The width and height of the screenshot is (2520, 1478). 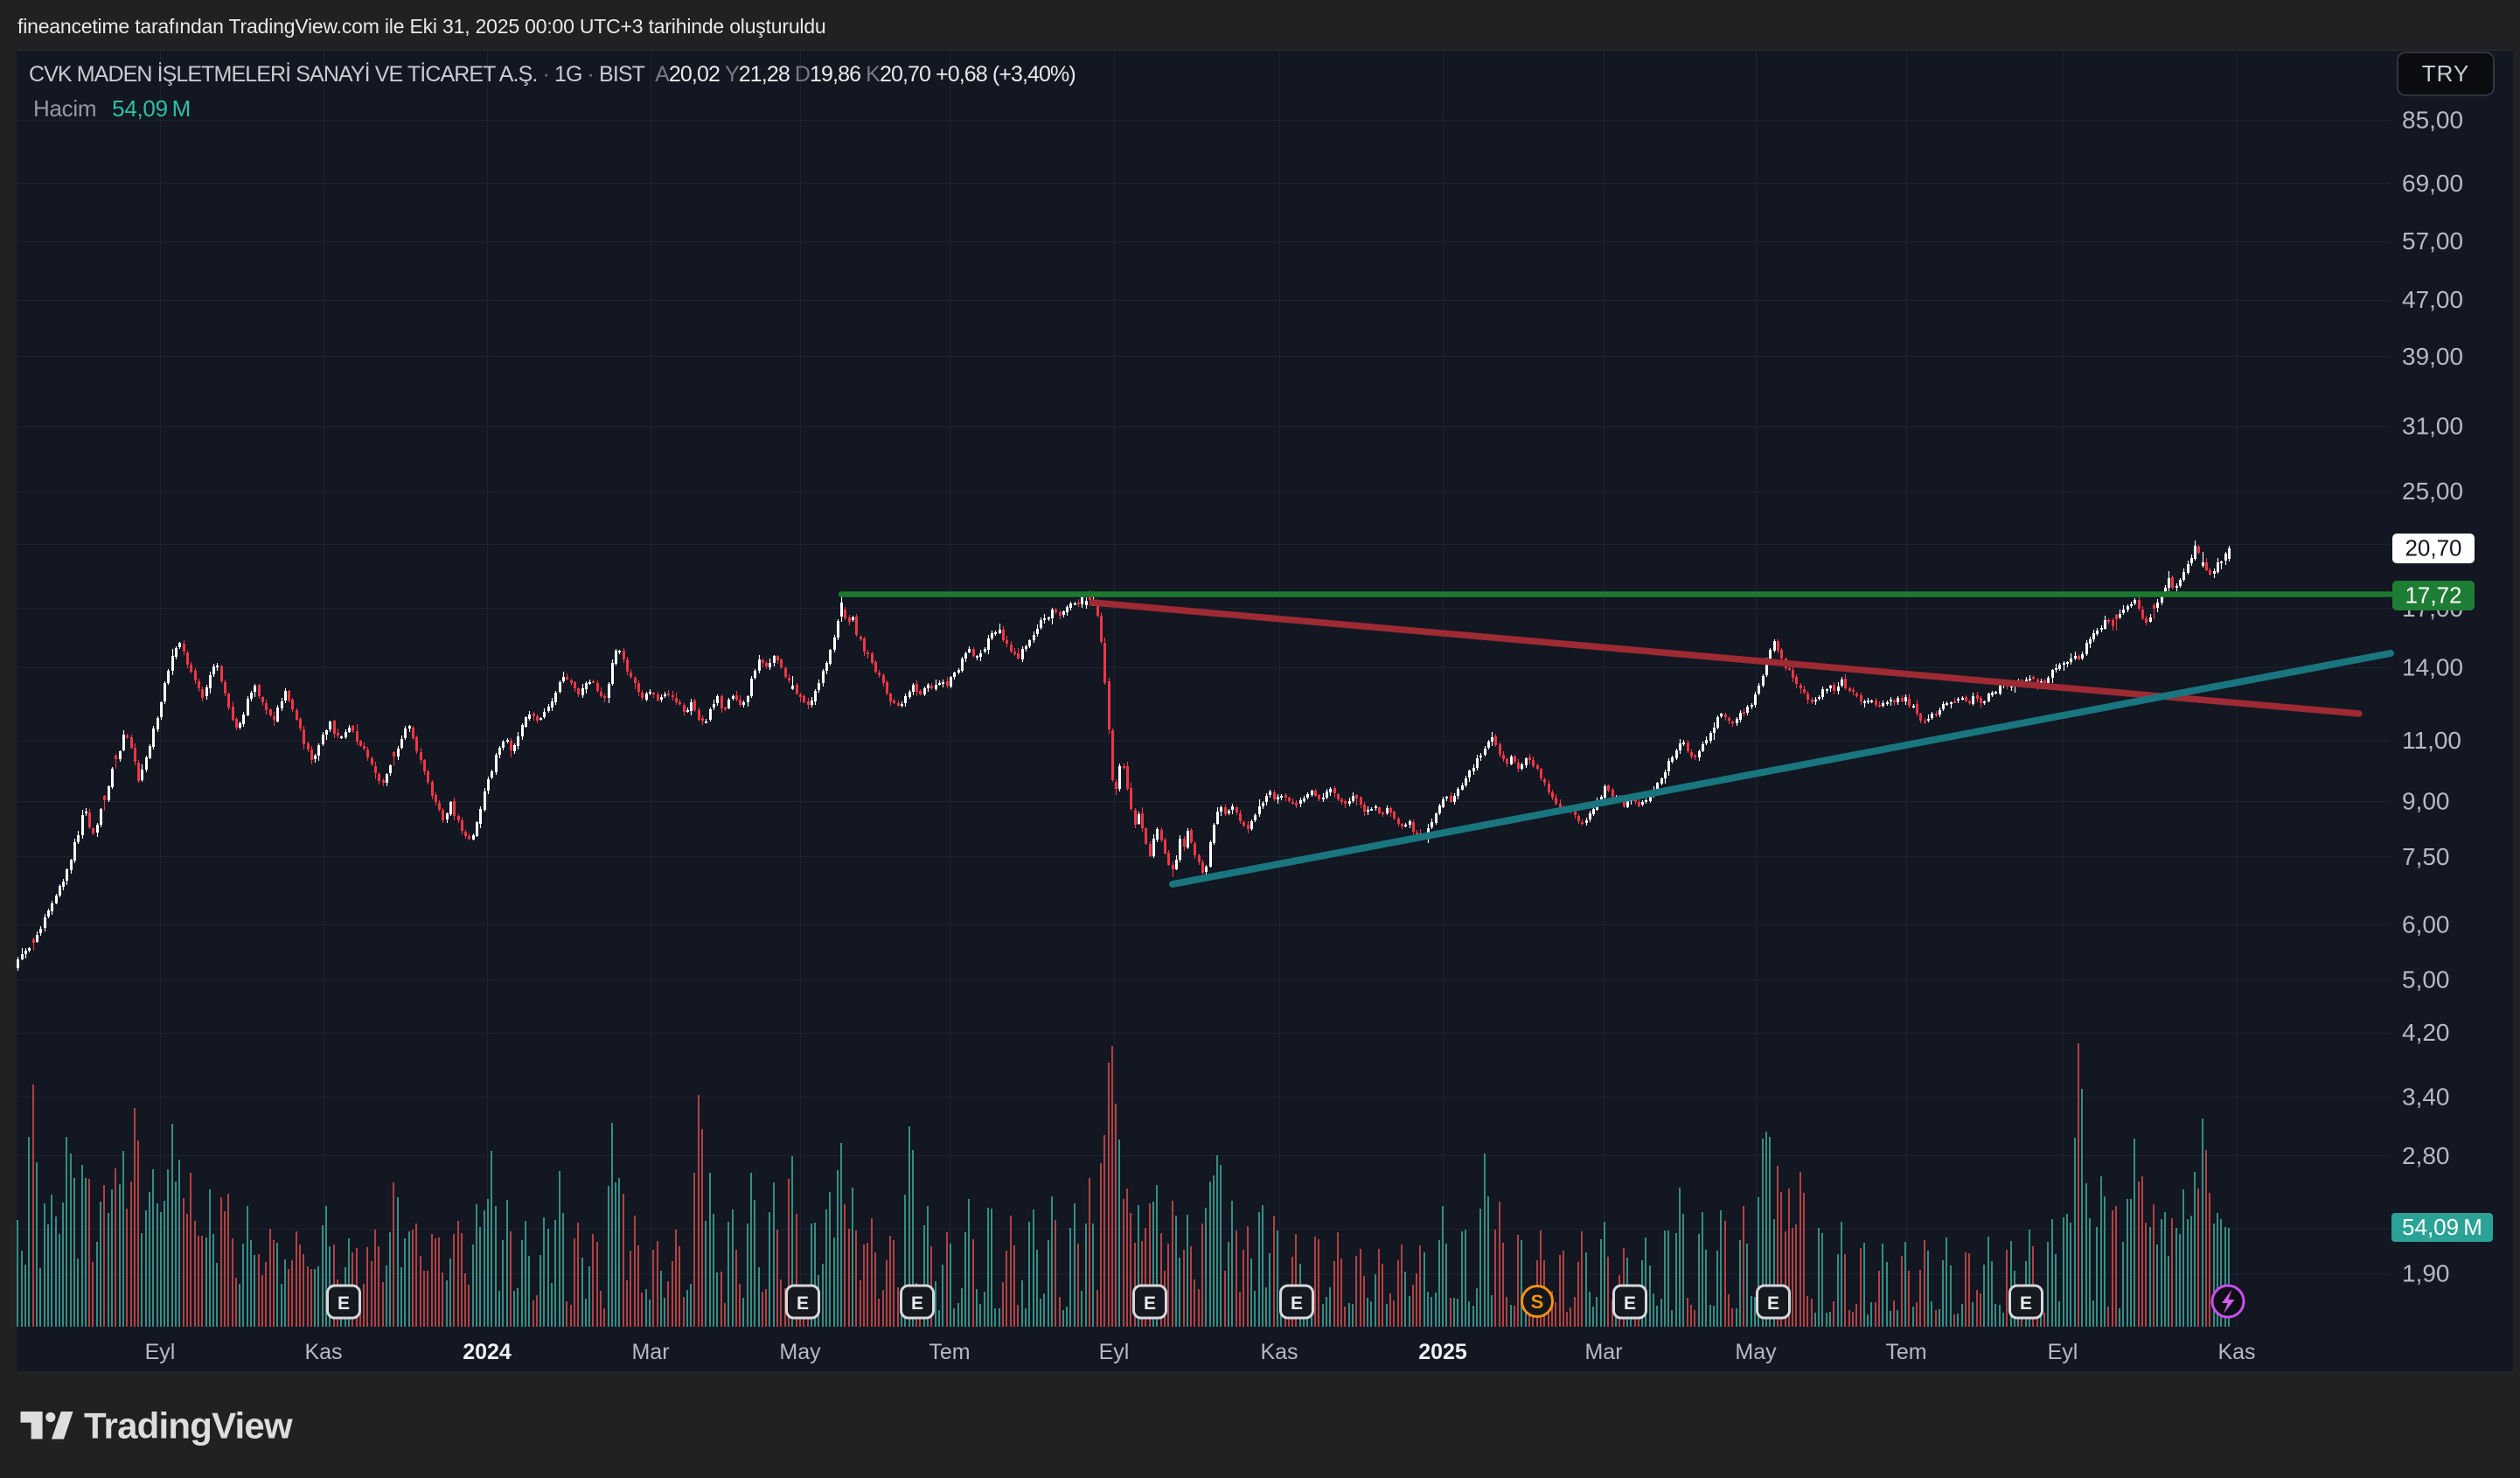 What do you see at coordinates (2432, 666) in the screenshot?
I see `svg-text: 14,00` at bounding box center [2432, 666].